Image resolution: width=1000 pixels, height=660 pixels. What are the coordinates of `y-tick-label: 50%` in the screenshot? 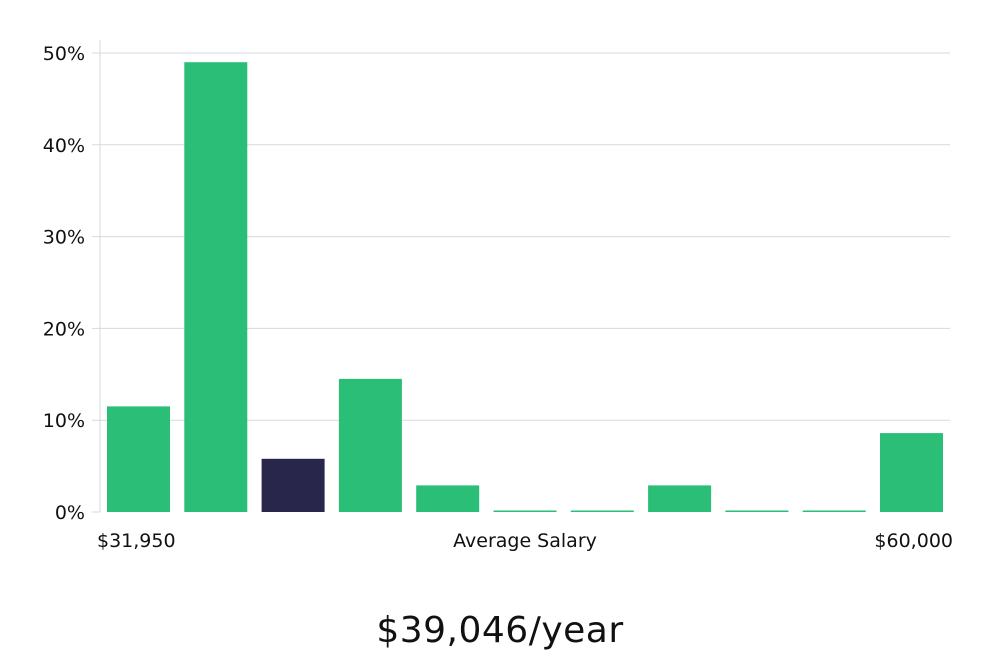 It's located at (64, 54).